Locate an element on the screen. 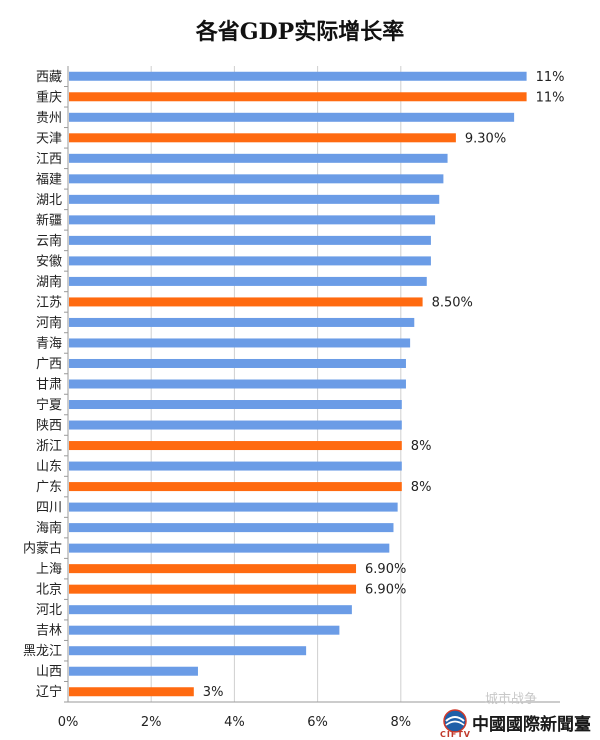  logo-name: 中國國際新聞臺 is located at coordinates (531, 725).